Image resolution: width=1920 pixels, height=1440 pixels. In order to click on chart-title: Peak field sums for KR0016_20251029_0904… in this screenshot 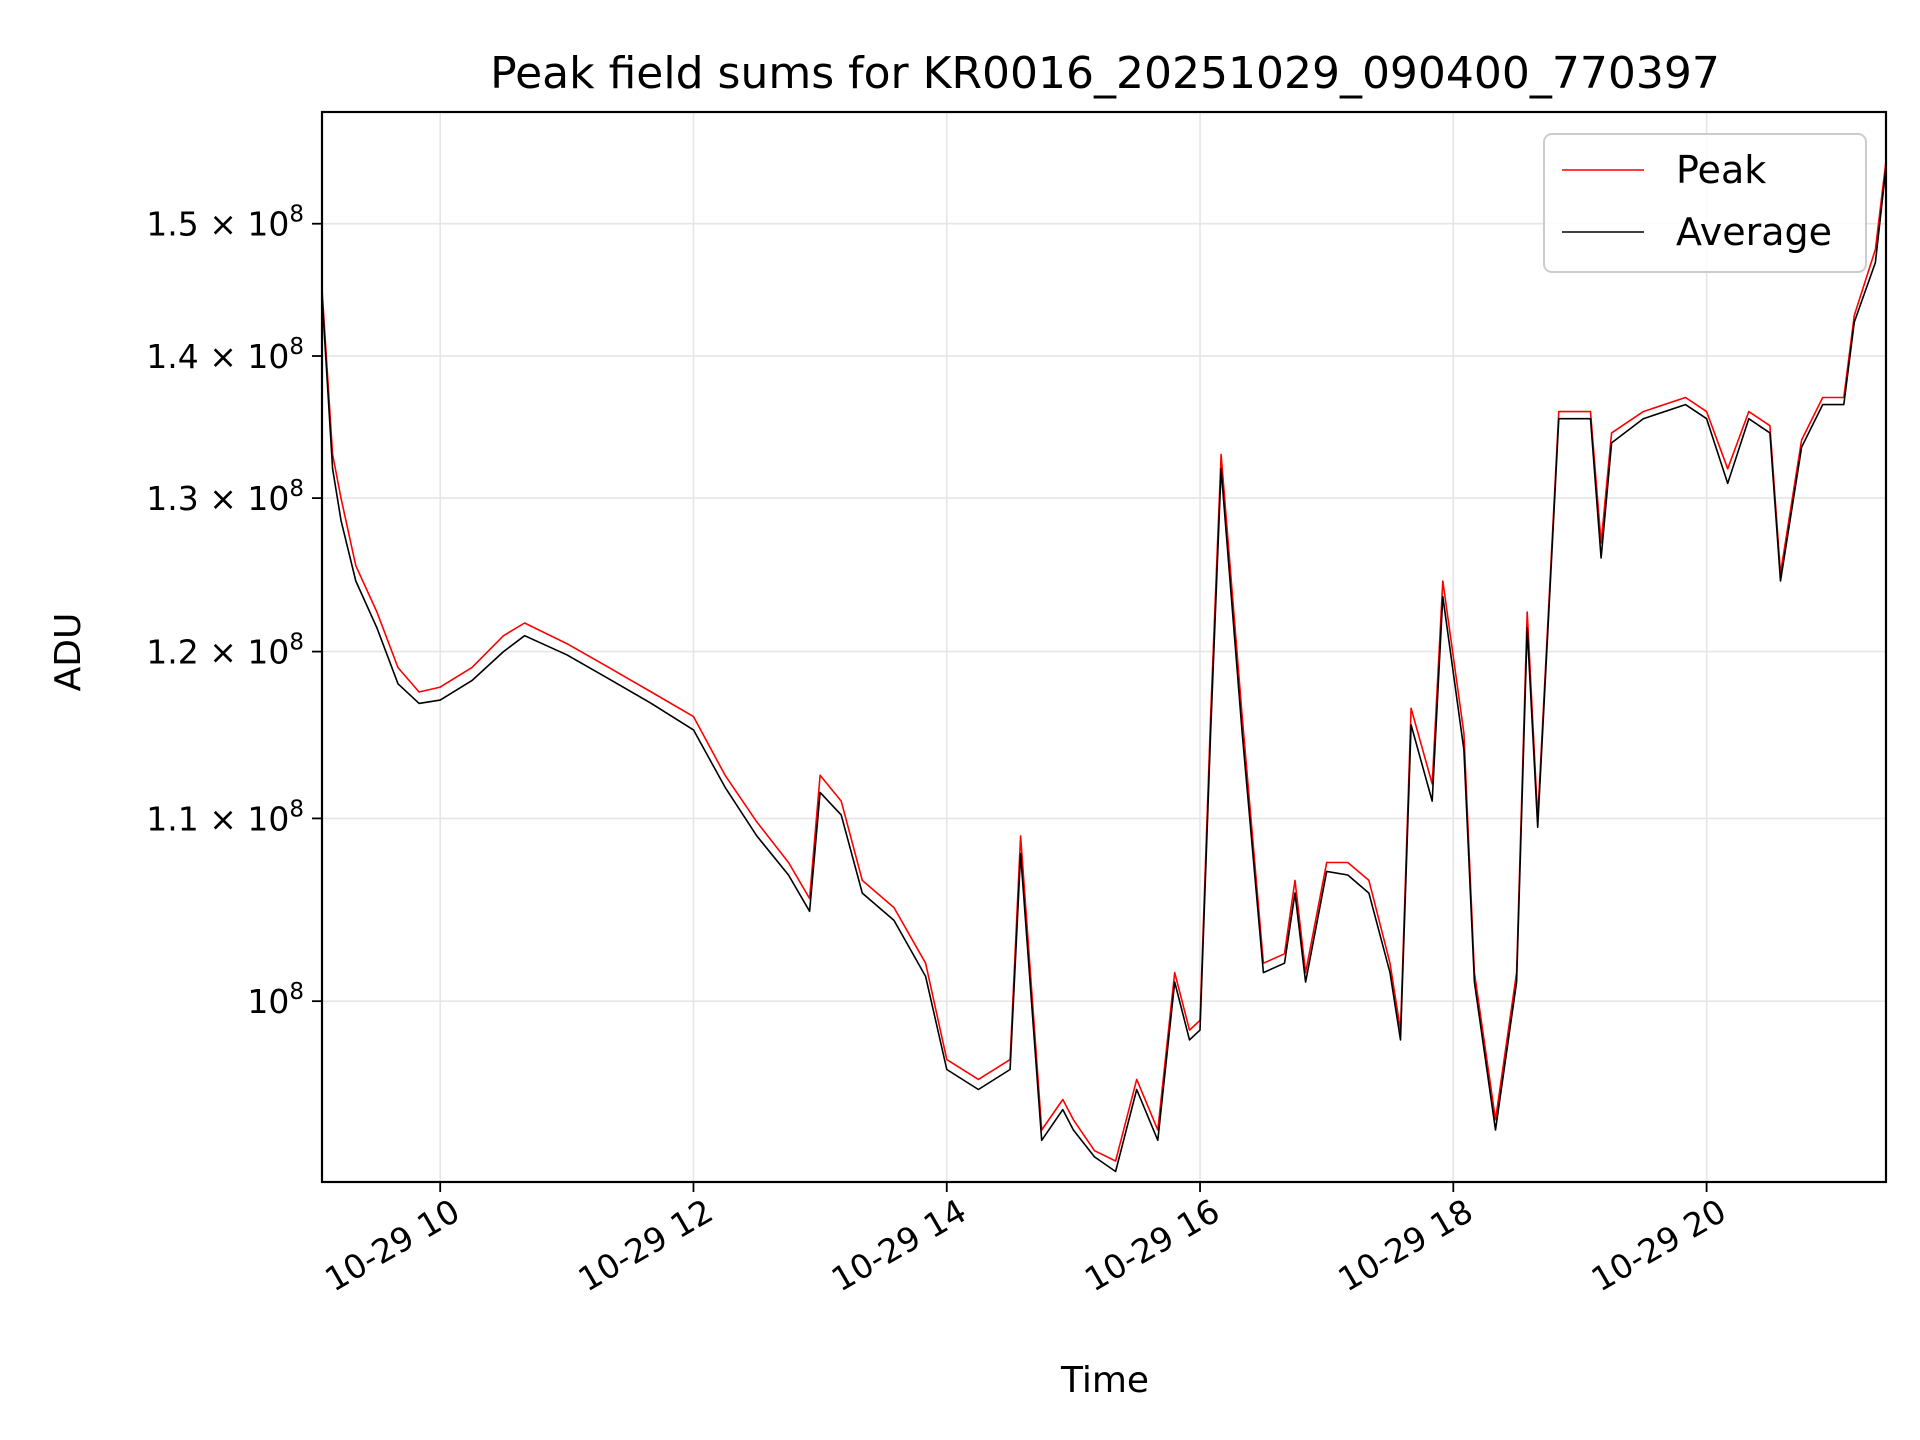, I will do `click(1105, 73)`.